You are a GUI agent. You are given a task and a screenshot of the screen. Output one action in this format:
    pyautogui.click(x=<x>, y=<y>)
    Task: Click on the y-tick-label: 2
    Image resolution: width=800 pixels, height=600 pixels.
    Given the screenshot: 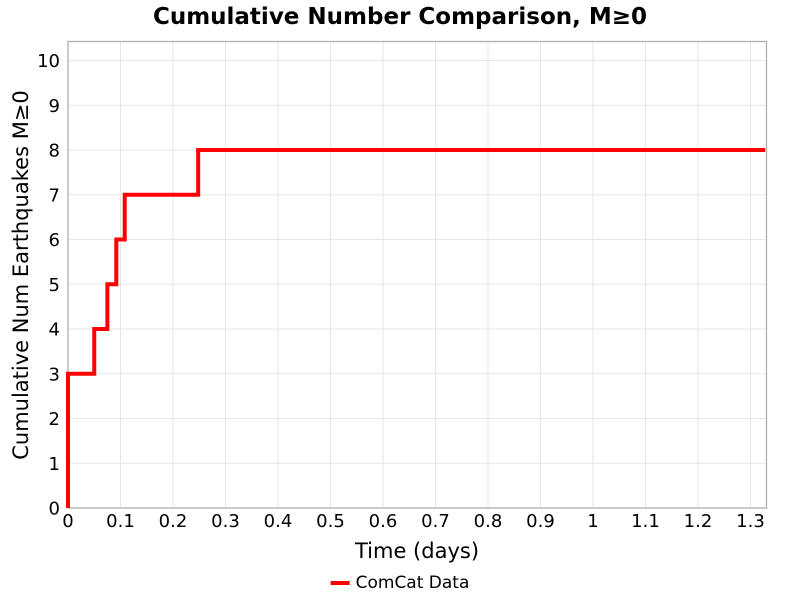 What is the action you would take?
    pyautogui.click(x=54, y=419)
    